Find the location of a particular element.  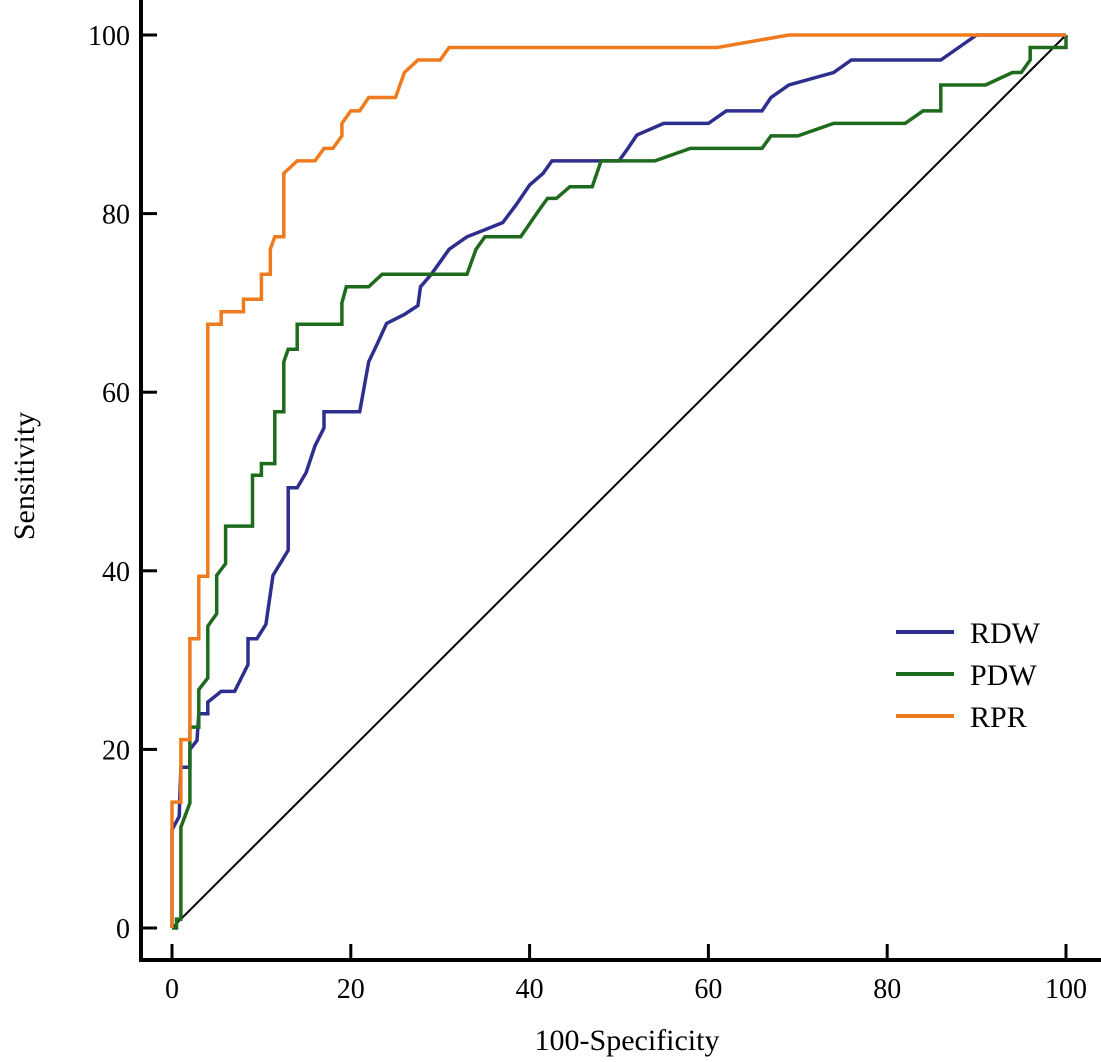

legend-label-rdw: RDW is located at coordinates (1005, 633).